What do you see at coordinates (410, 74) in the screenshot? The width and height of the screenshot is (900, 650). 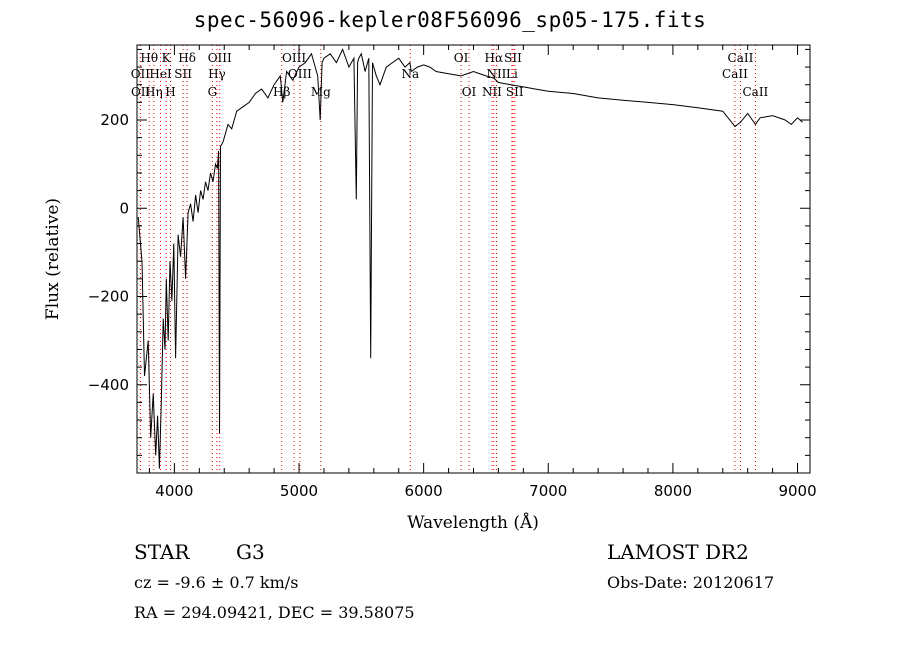 I see `emission-line-label: Na` at bounding box center [410, 74].